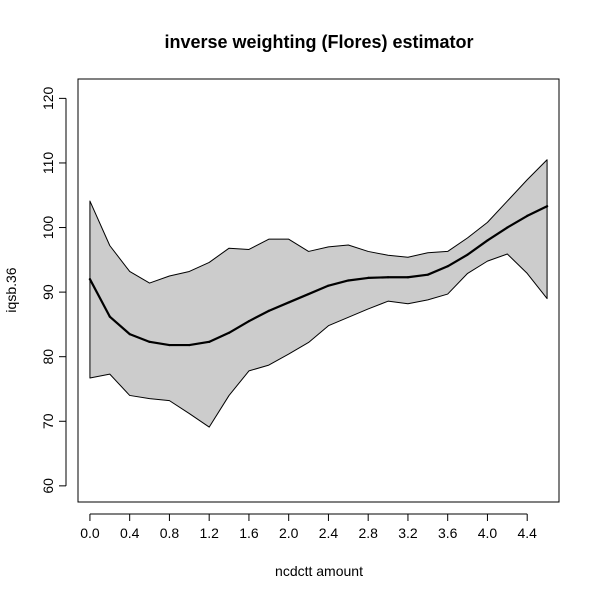 Image resolution: width=600 pixels, height=600 pixels. What do you see at coordinates (48, 292) in the screenshot?
I see `y-tick-label: 90` at bounding box center [48, 292].